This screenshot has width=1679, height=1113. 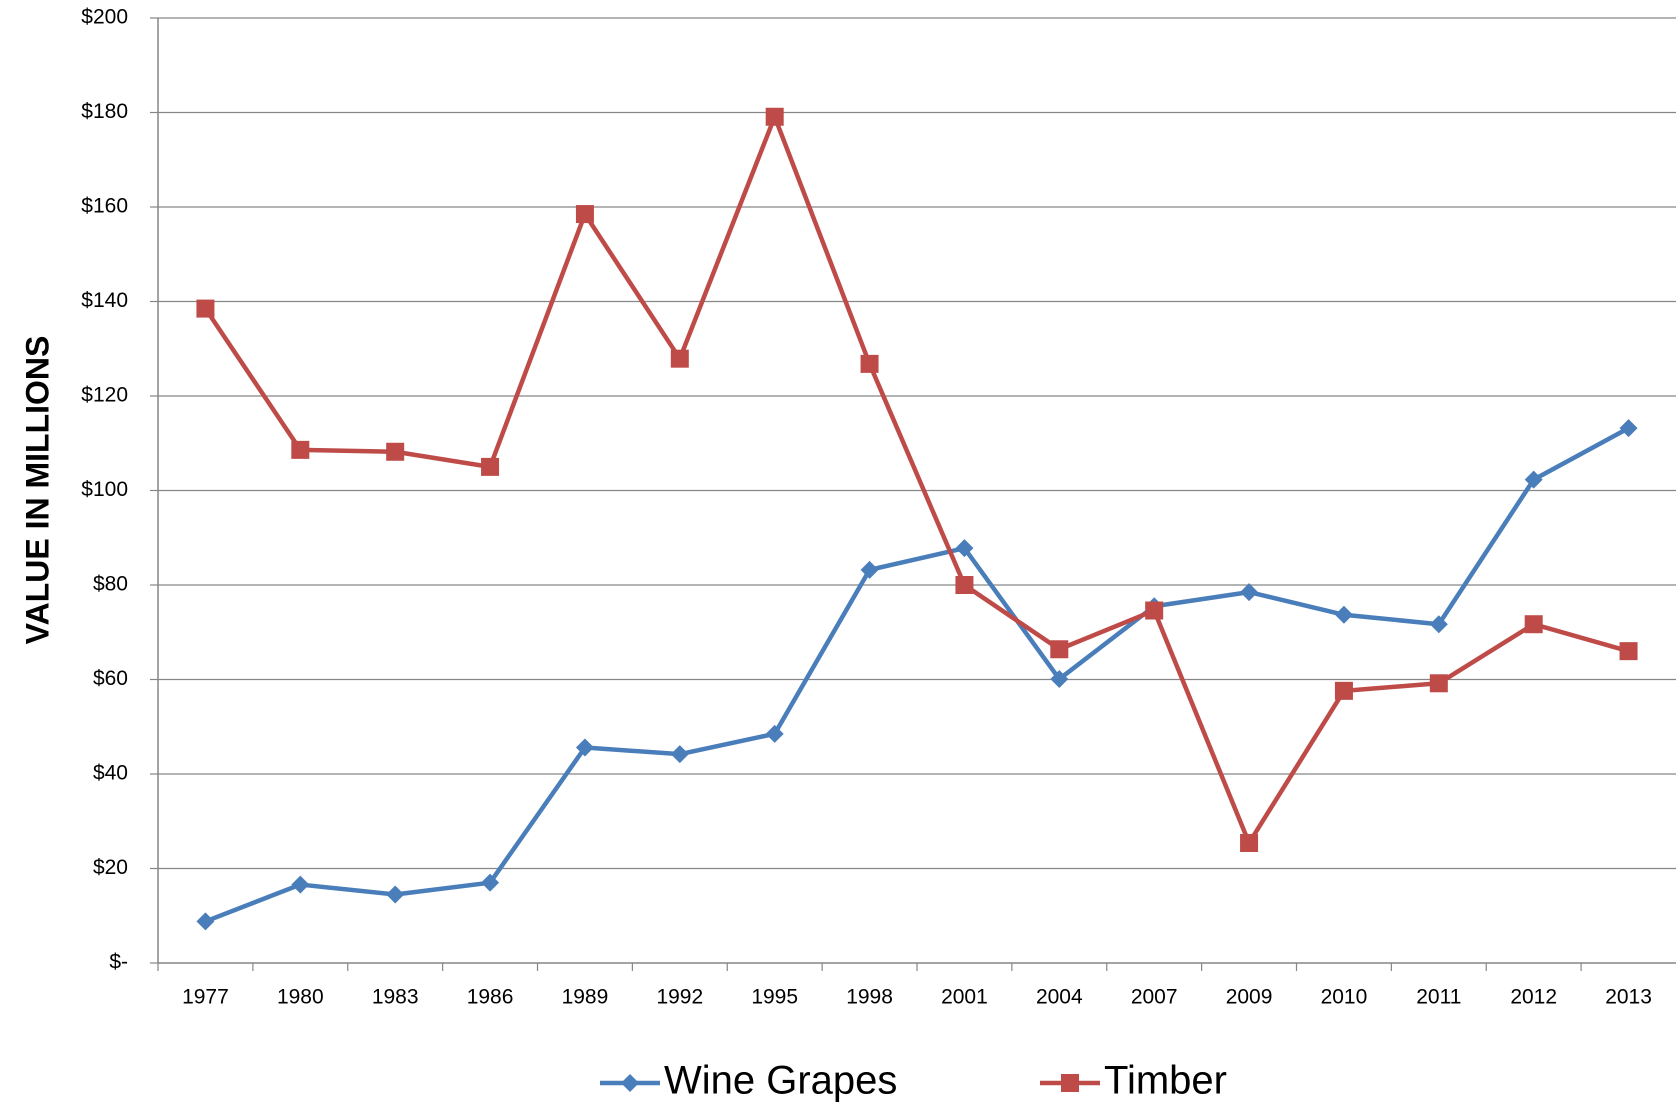 I want to click on x-tick-label: 2007, so click(x=1154, y=997).